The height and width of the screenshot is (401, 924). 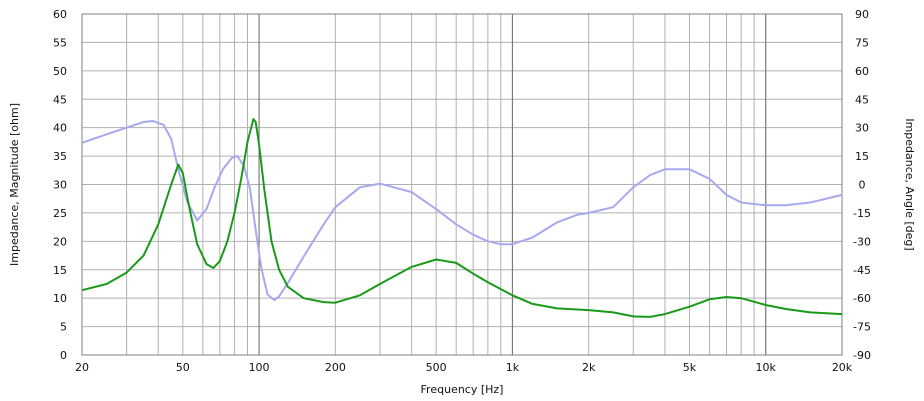 What do you see at coordinates (60, 298) in the screenshot?
I see `y-left-tick-label: 10` at bounding box center [60, 298].